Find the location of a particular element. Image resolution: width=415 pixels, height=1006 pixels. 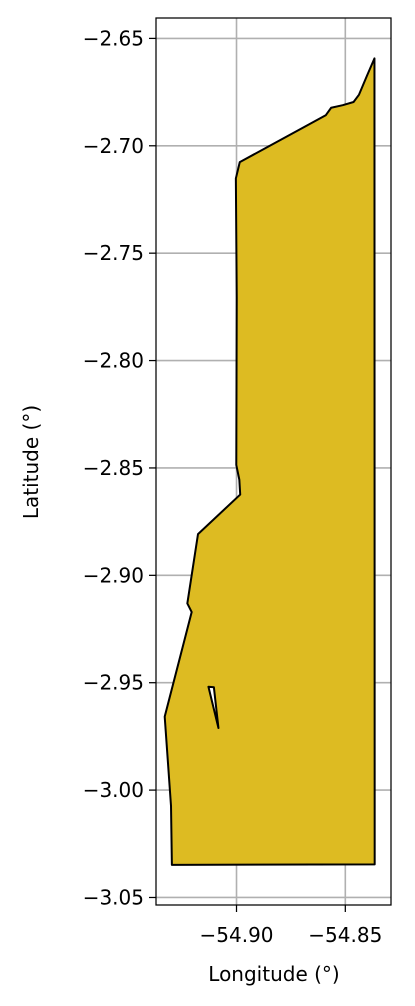

y-tick-label: −2.70 is located at coordinates (113, 146).